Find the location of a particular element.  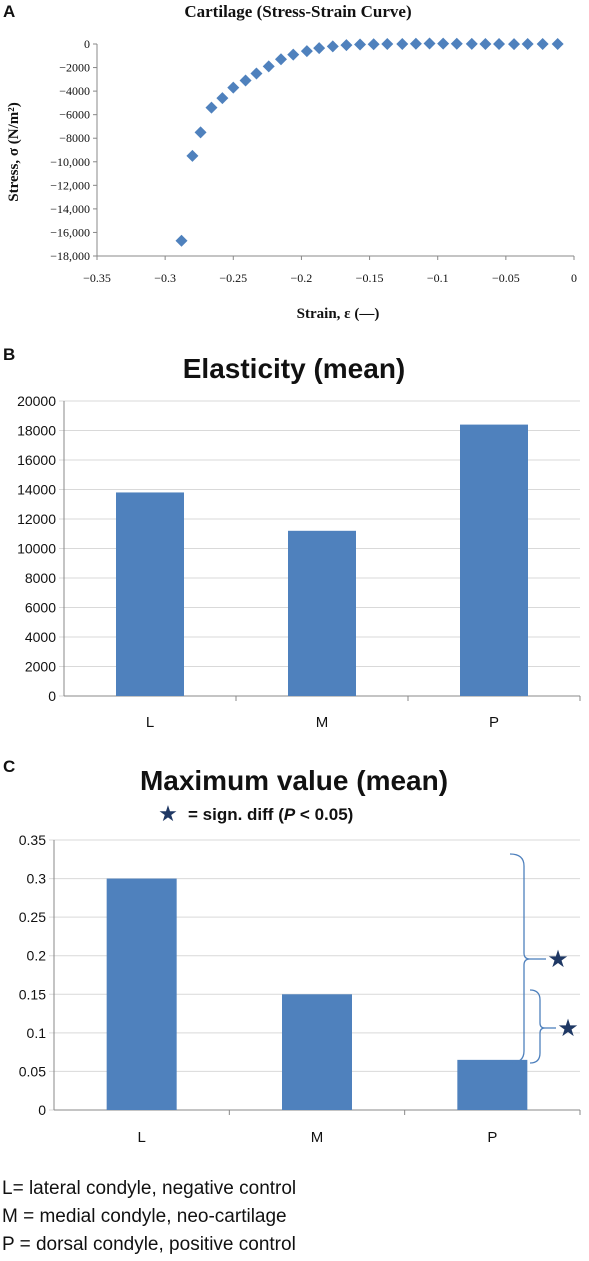

y-tick-label: 18000 is located at coordinates (36, 431).